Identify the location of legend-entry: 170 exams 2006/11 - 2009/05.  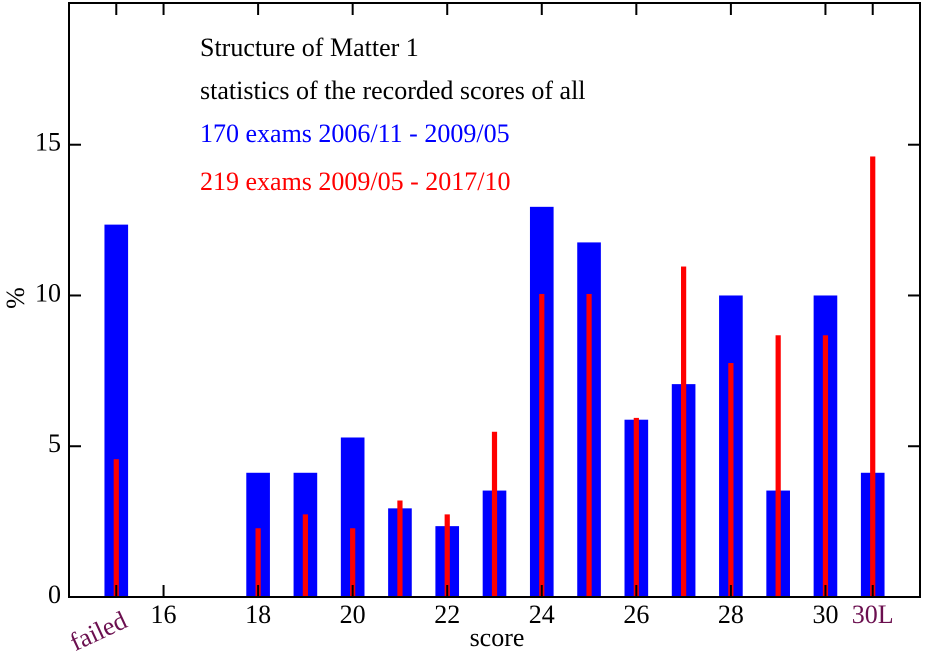
(355, 133).